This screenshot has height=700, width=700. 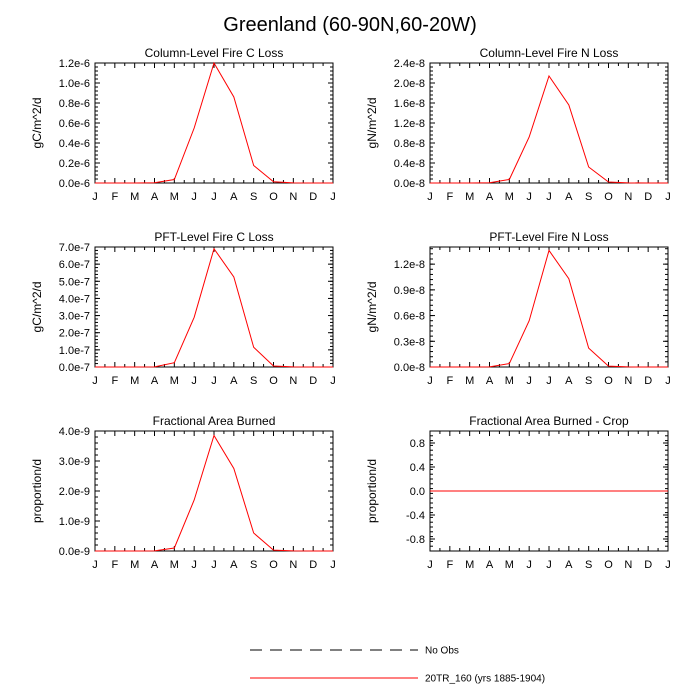 I want to click on y-tick-label: 4.0e-7, so click(x=74, y=299).